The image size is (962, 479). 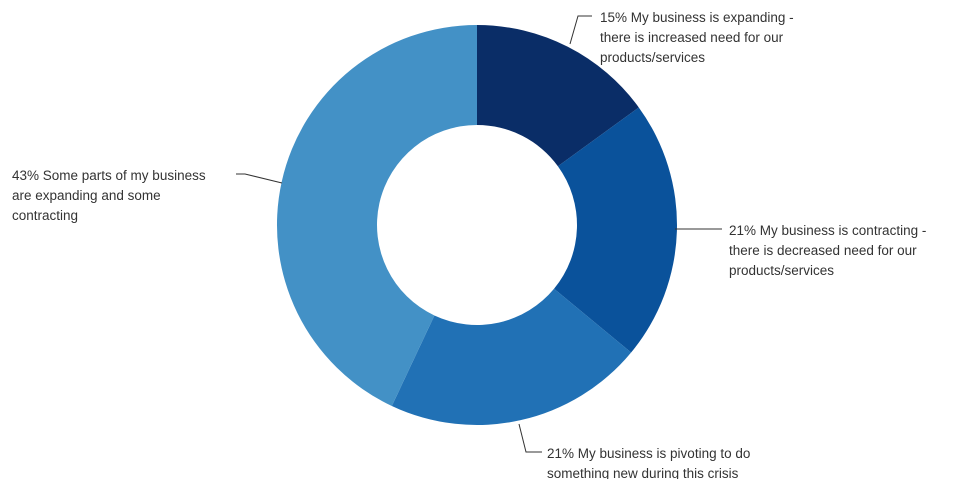 I want to click on slice-label-4-line-2: are expanding and some, so click(x=86, y=195).